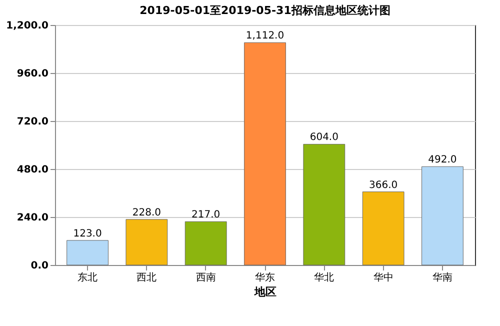 This screenshot has width=500, height=326. What do you see at coordinates (265, 36) in the screenshot?
I see `data-label: 1,112.0` at bounding box center [265, 36].